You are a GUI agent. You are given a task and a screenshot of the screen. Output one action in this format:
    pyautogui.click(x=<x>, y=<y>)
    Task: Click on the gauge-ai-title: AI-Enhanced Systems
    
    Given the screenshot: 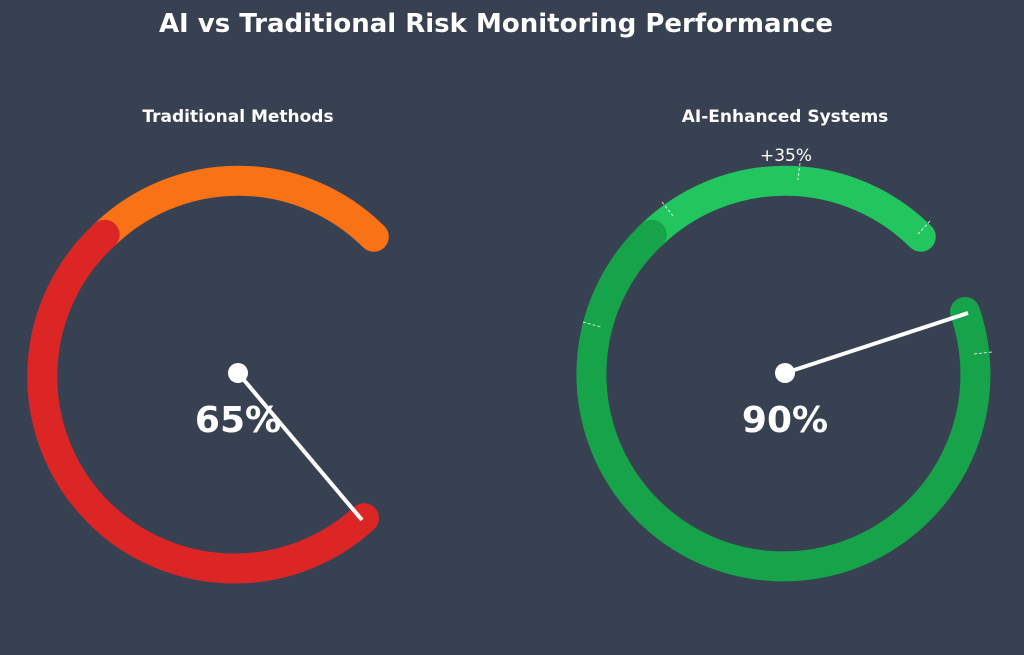 What is the action you would take?
    pyautogui.click(x=785, y=117)
    